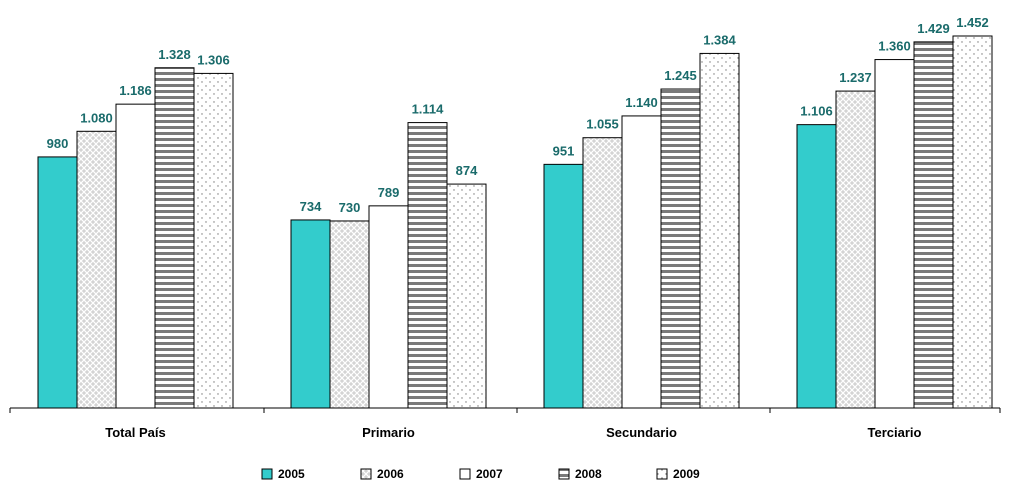  What do you see at coordinates (135, 432) in the screenshot?
I see `category-label-0: Total País` at bounding box center [135, 432].